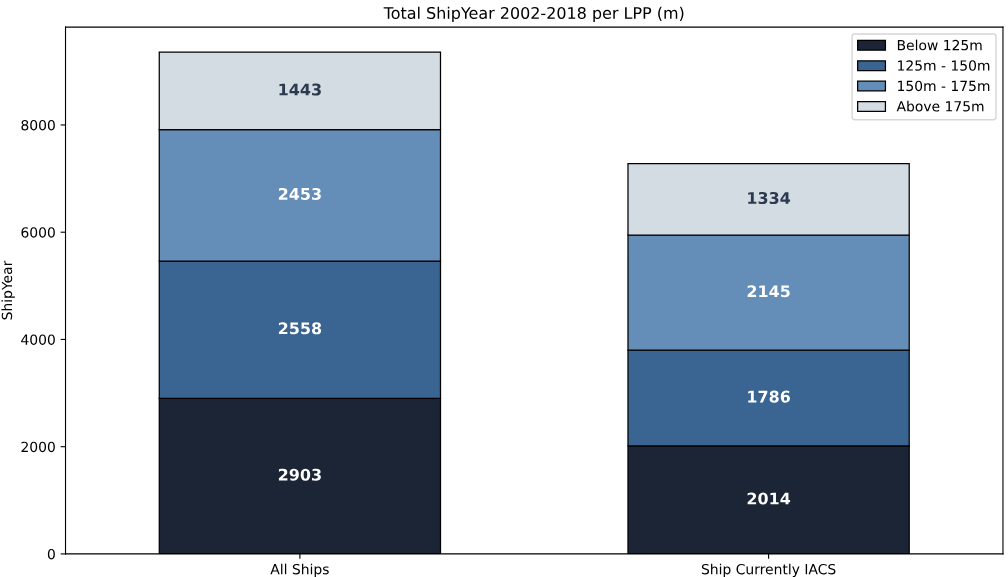 This screenshot has height=577, width=1008. I want to click on data-label: 1443, so click(300, 89).